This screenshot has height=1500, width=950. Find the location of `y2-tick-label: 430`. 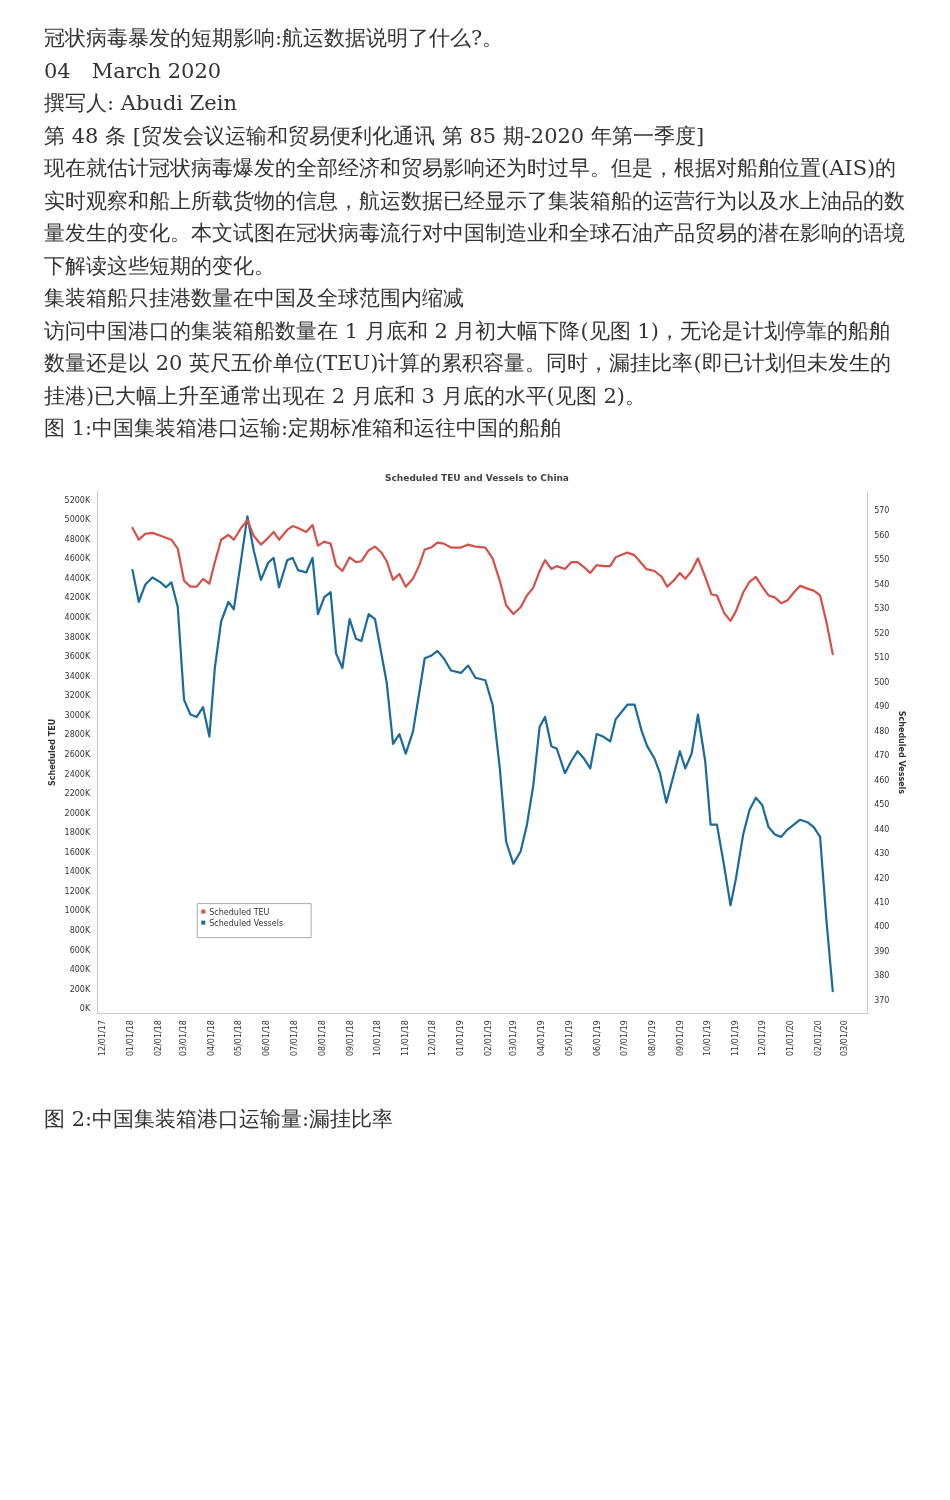

y2-tick-label: 430 is located at coordinates (882, 853).